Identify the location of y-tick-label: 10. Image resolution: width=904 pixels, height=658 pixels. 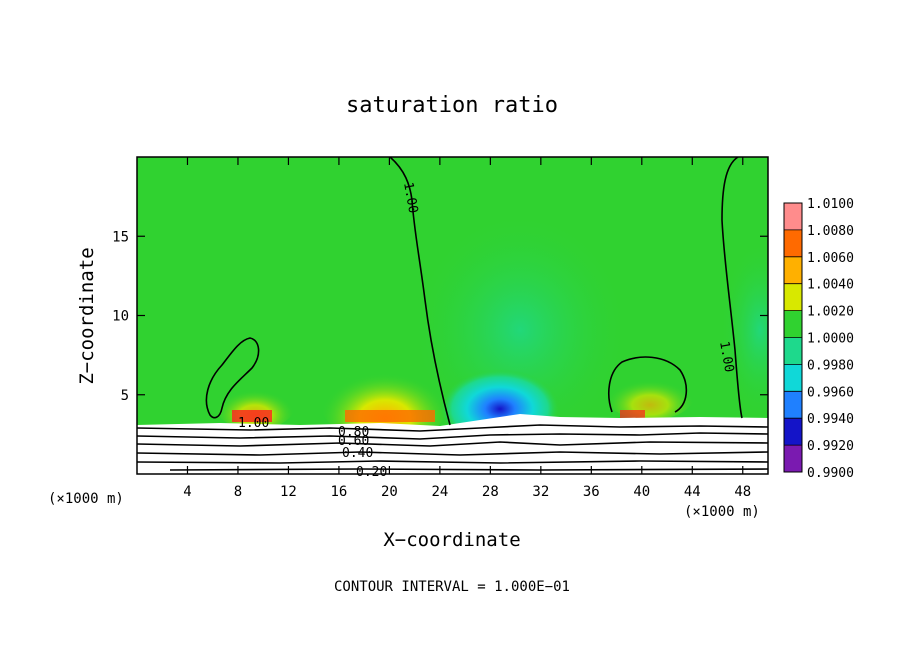
(120, 317).